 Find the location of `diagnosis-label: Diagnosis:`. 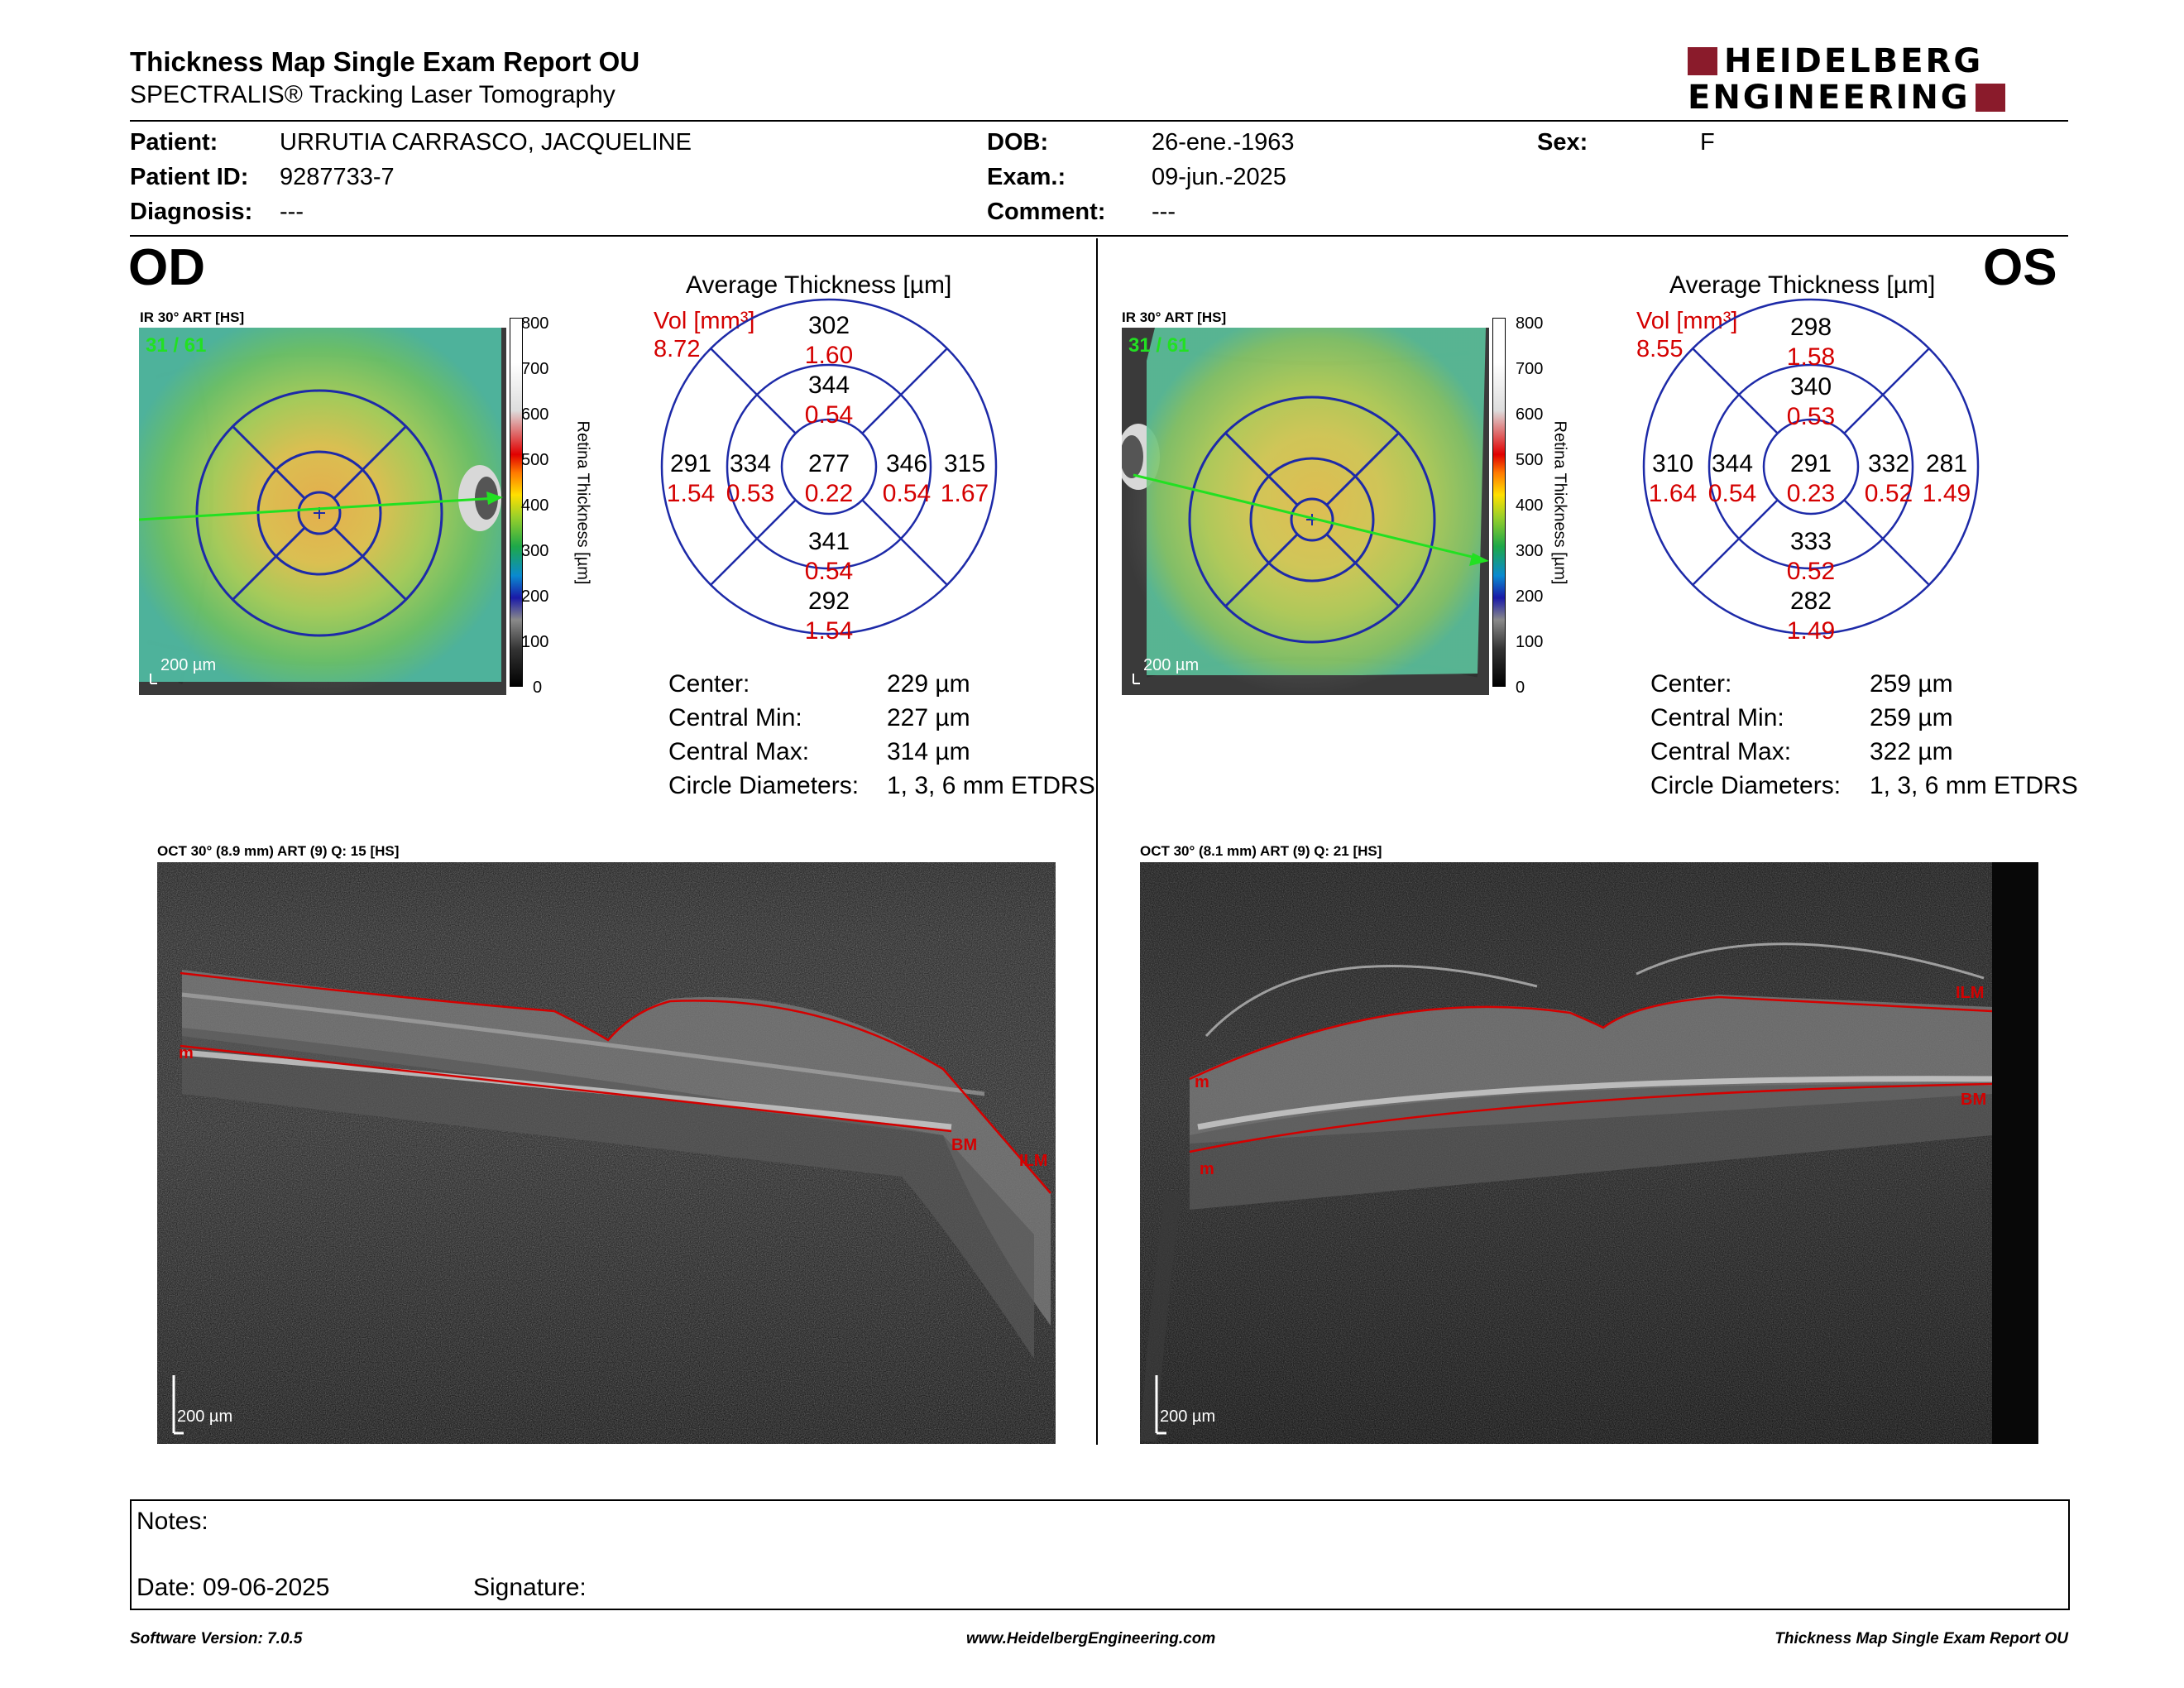

diagnosis-label: Diagnosis: is located at coordinates (191, 212).